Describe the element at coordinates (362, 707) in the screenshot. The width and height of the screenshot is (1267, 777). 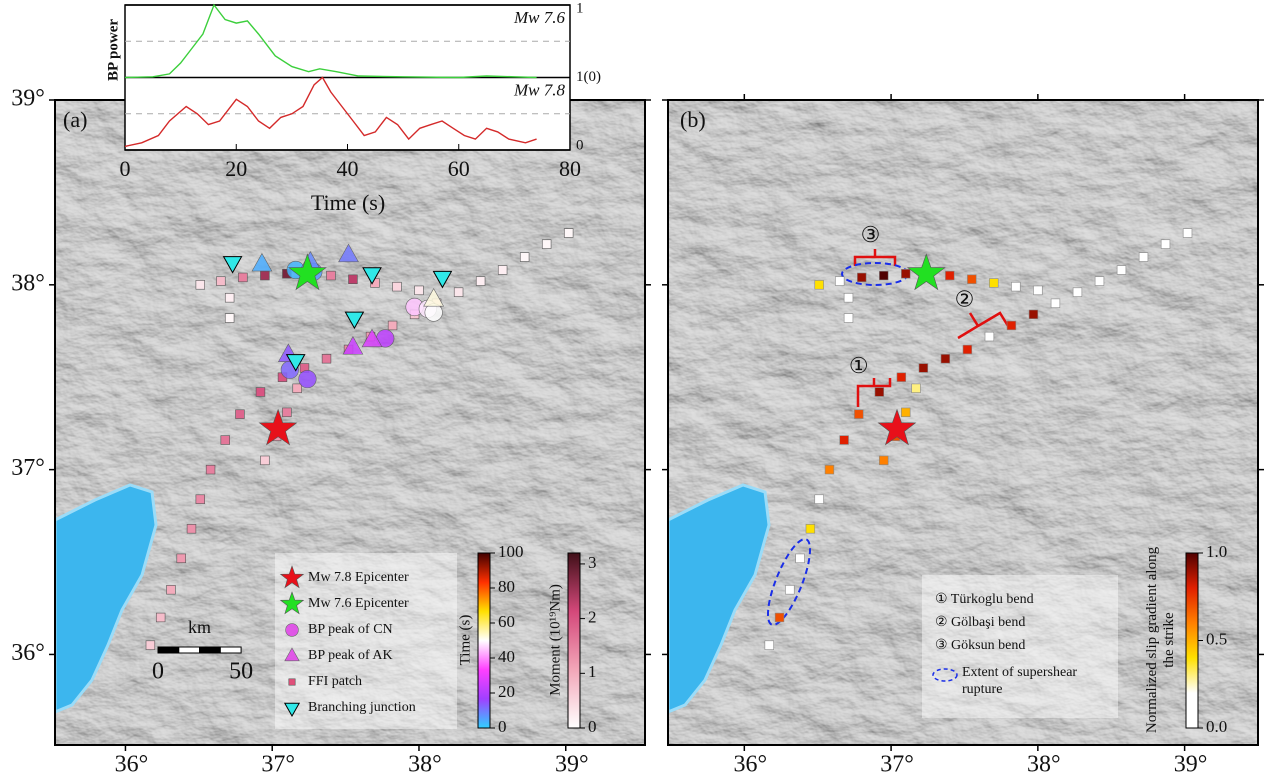
I see `legend-label: Branching junction` at that location.